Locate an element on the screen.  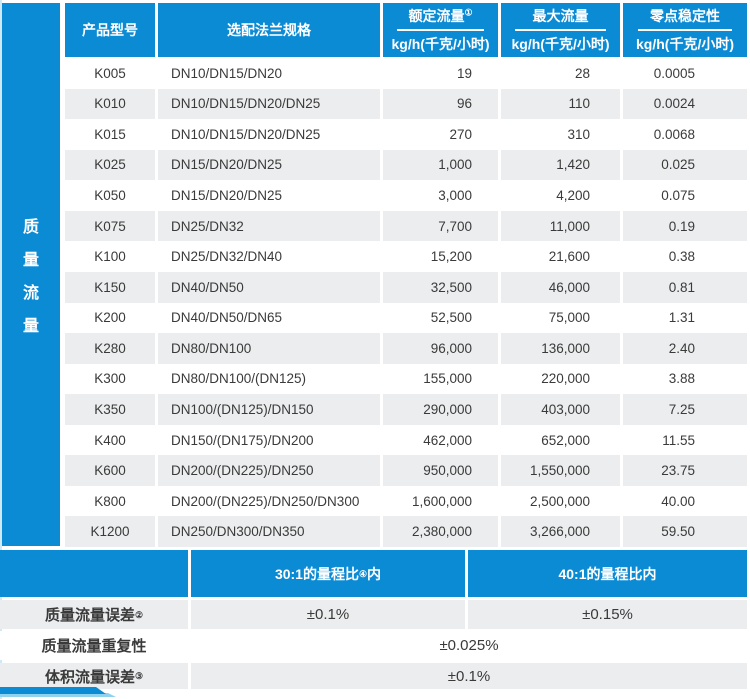
table-row: K005 DN10/DN15/DN20 19 28 0.0005 is located at coordinates (406, 73).